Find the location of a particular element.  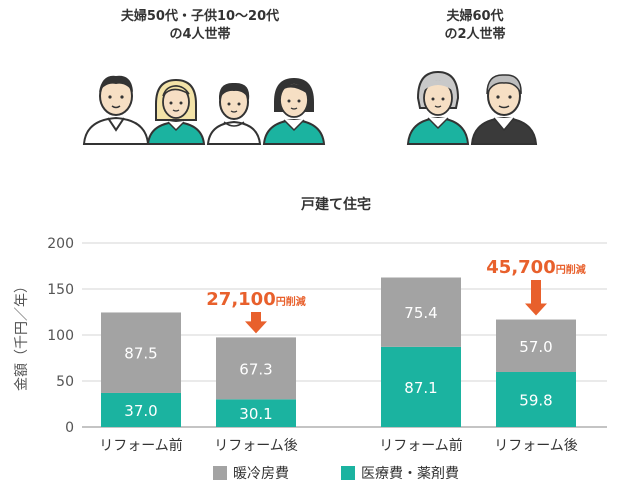

bar-value-label: 87.1 is located at coordinates (420, 388).